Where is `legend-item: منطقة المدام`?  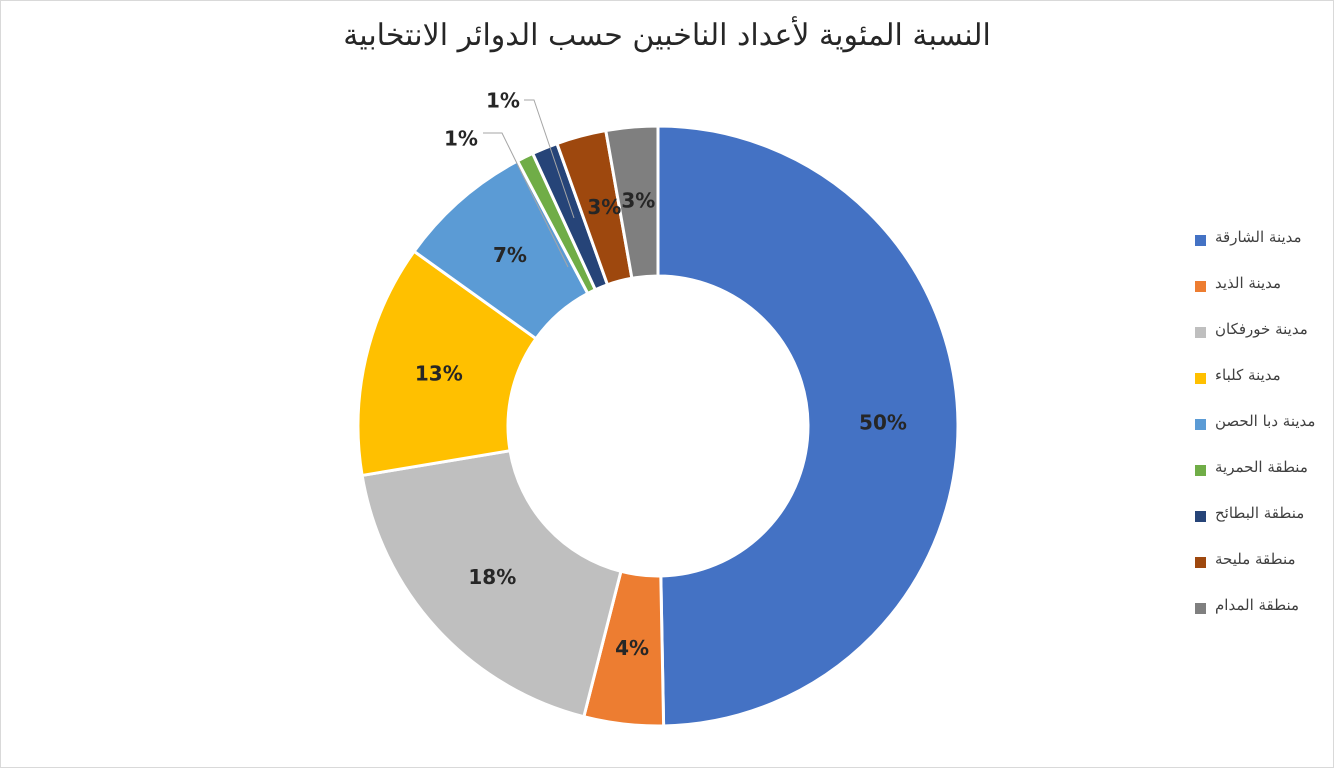 legend-item: منطقة المدام is located at coordinates (1260, 619).